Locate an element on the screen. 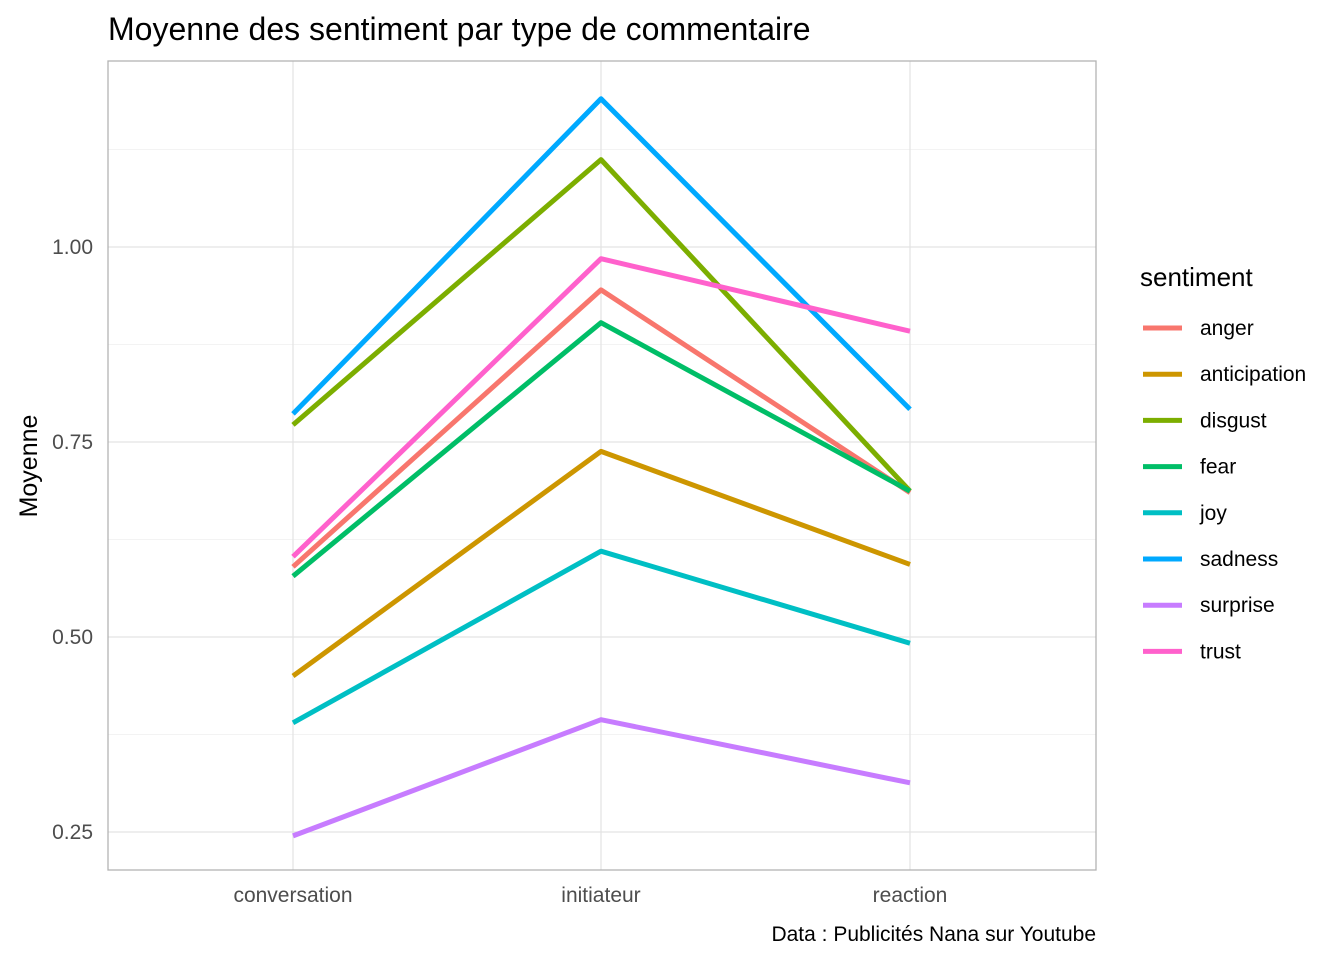 Image resolution: width=1344 pixels, height=960 pixels. series-line-fear is located at coordinates (601, 449).